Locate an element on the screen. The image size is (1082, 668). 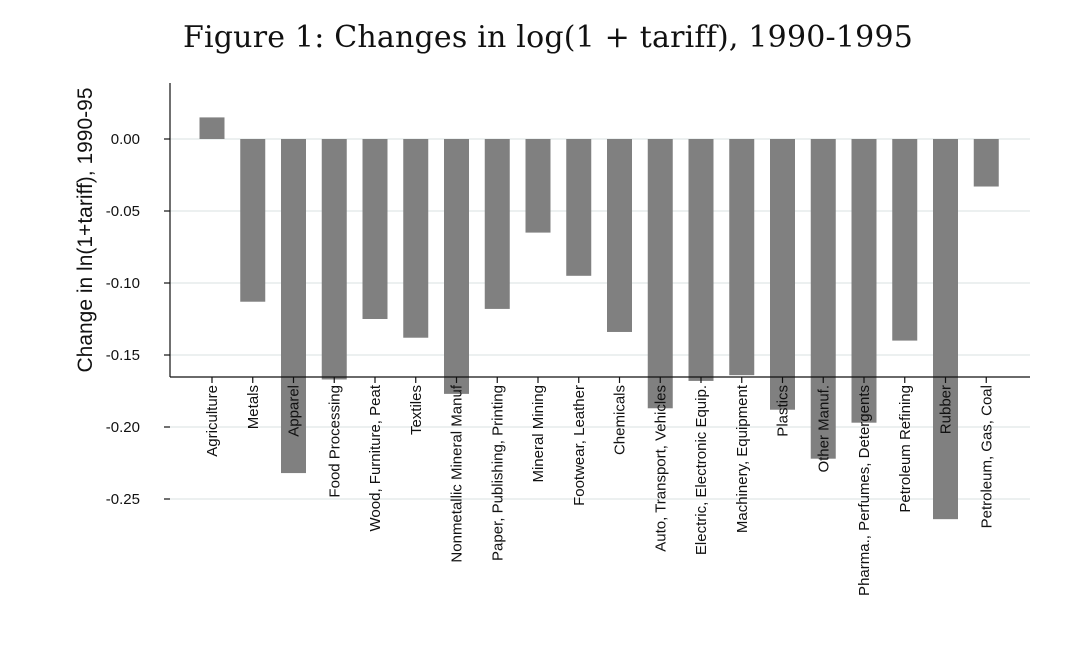
x-tick-label: Food Processing is located at coordinates (334, 441).